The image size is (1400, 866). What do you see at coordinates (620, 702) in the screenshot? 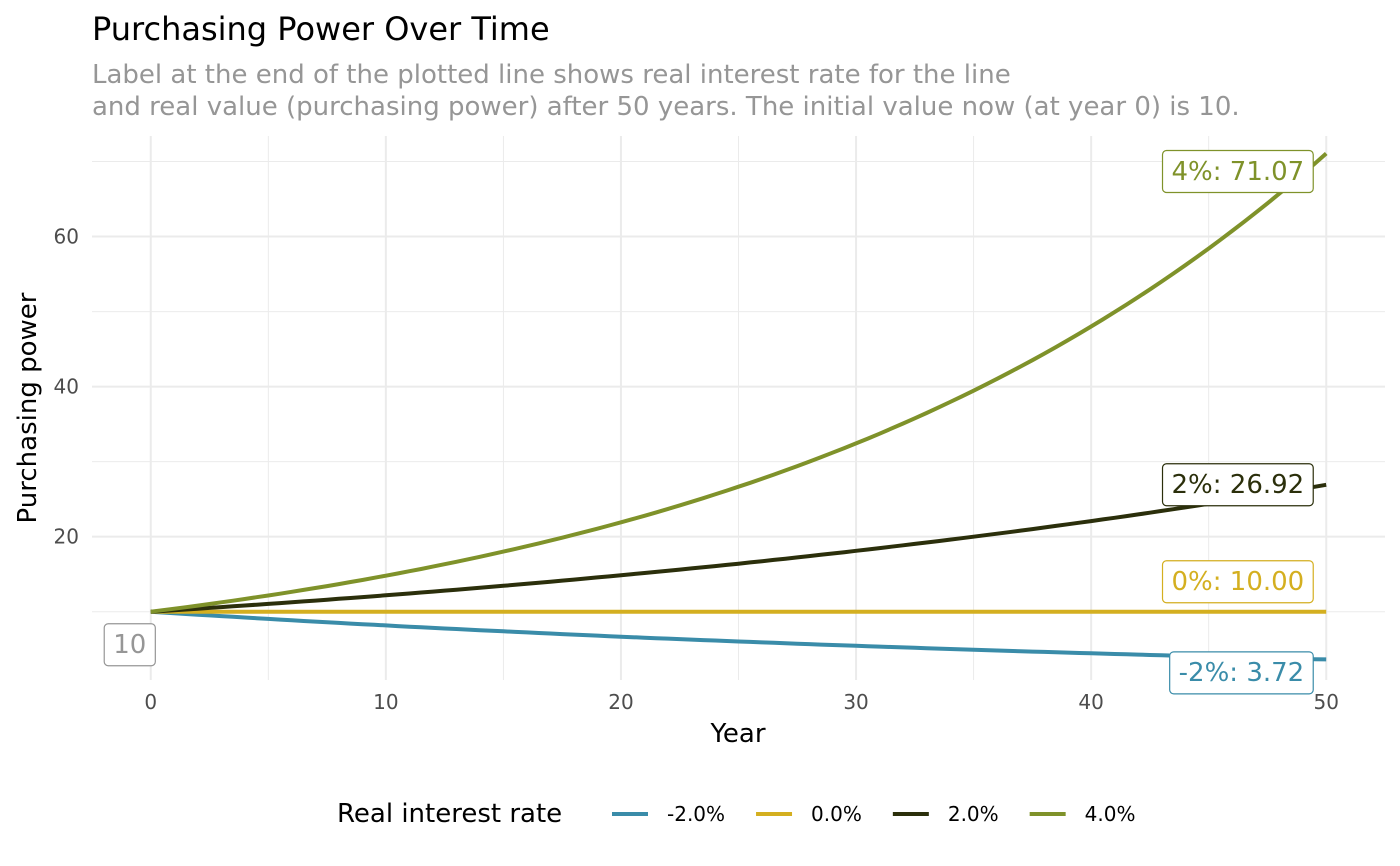
I see `x-tick-label: 20` at bounding box center [620, 702].